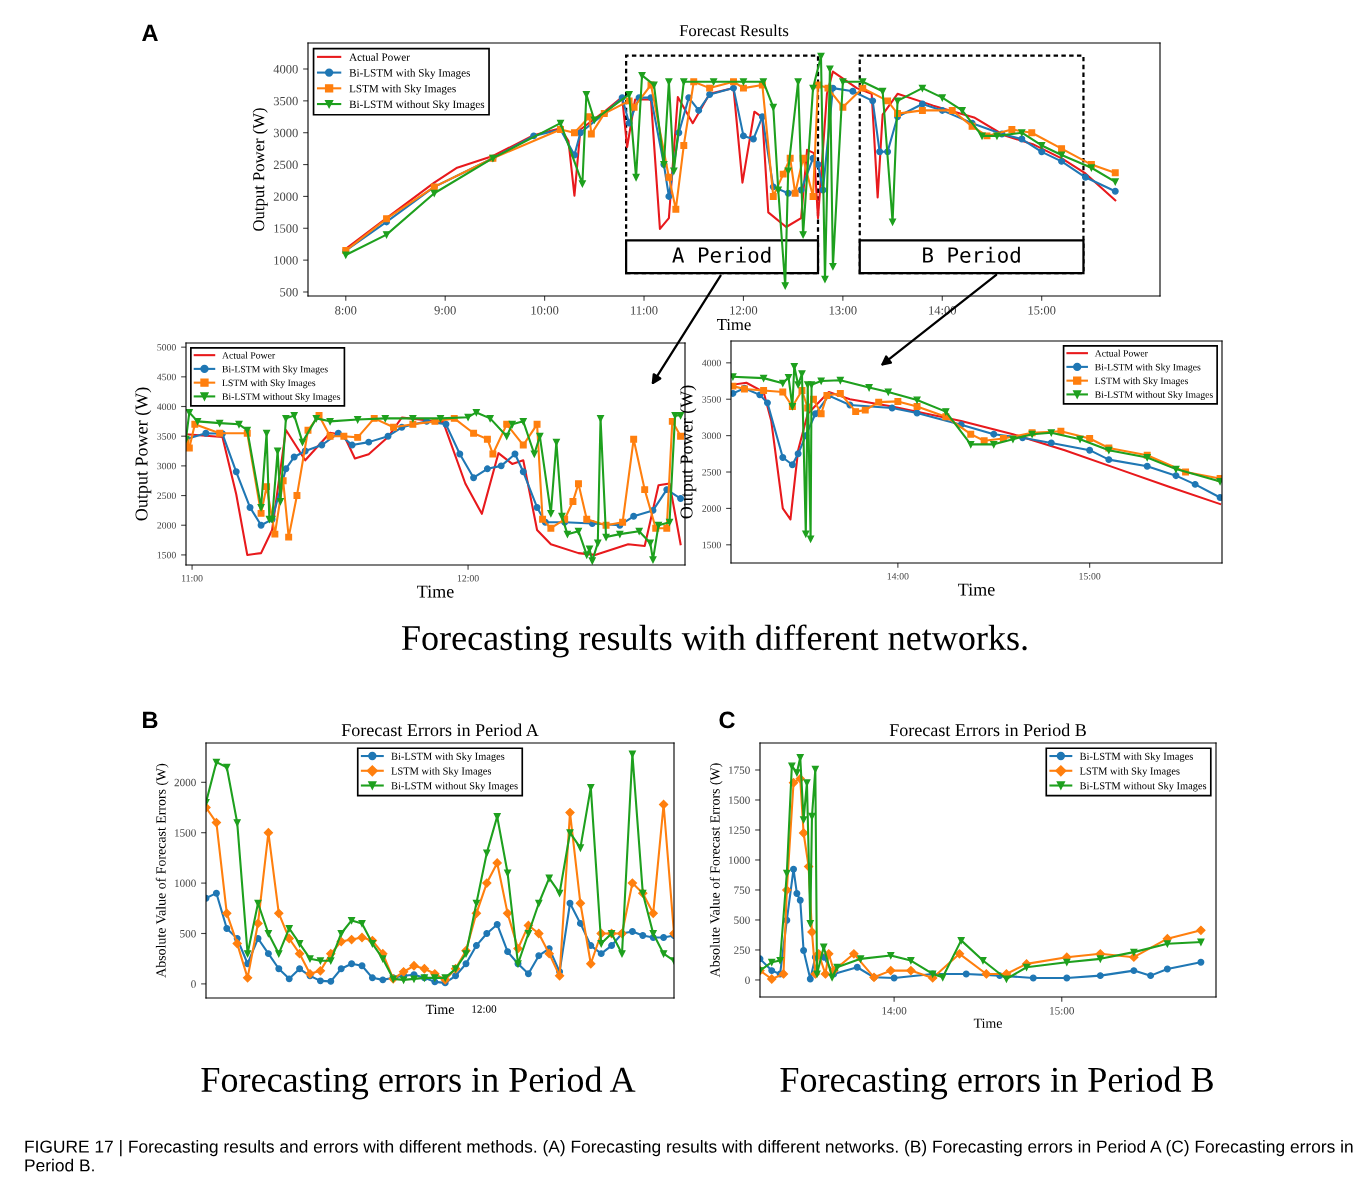  What do you see at coordinates (987, 730) in the screenshot?
I see `chart-title: Forecast Errors in Period B` at bounding box center [987, 730].